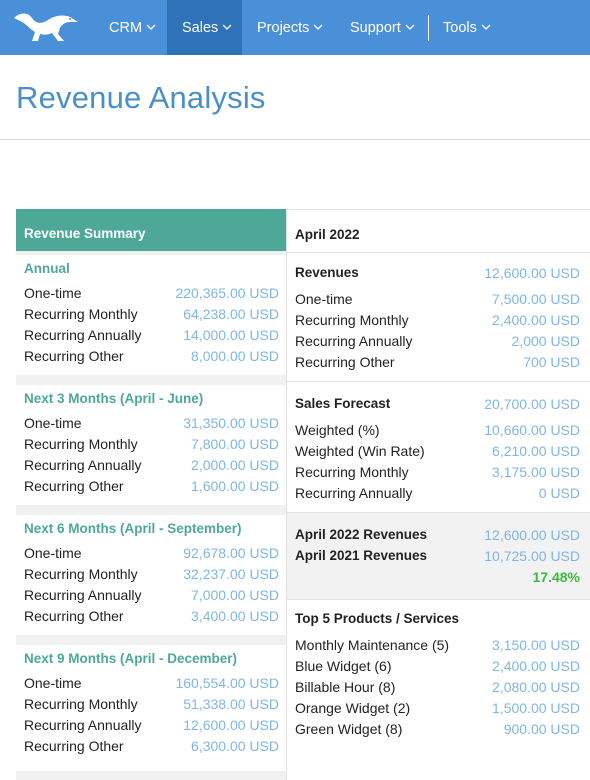 The image size is (590, 780). I want to click on nav-tools: Tools, so click(473, 27).